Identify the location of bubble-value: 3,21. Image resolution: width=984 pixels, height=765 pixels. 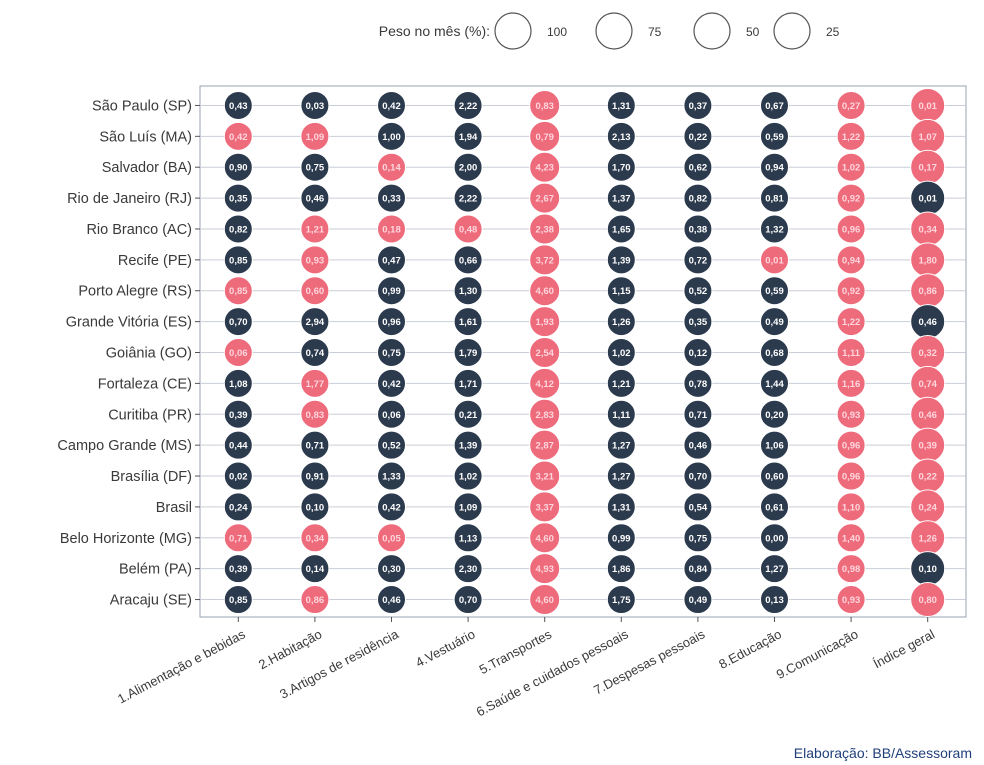
(544, 477).